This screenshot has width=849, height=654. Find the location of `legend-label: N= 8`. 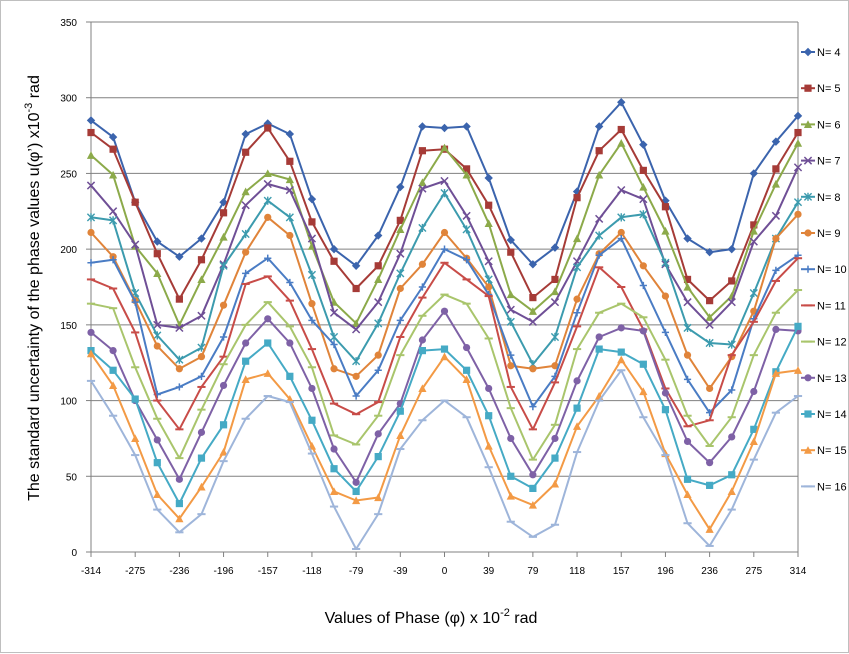

legend-label: N= 8 is located at coordinates (829, 198).